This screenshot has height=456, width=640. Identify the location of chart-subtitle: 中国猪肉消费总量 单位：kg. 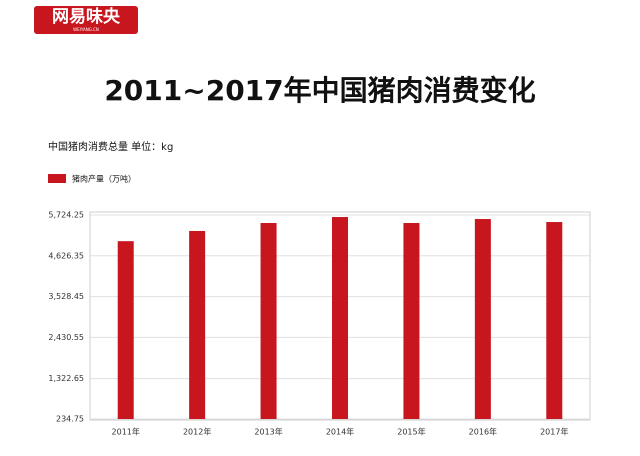
(110, 146).